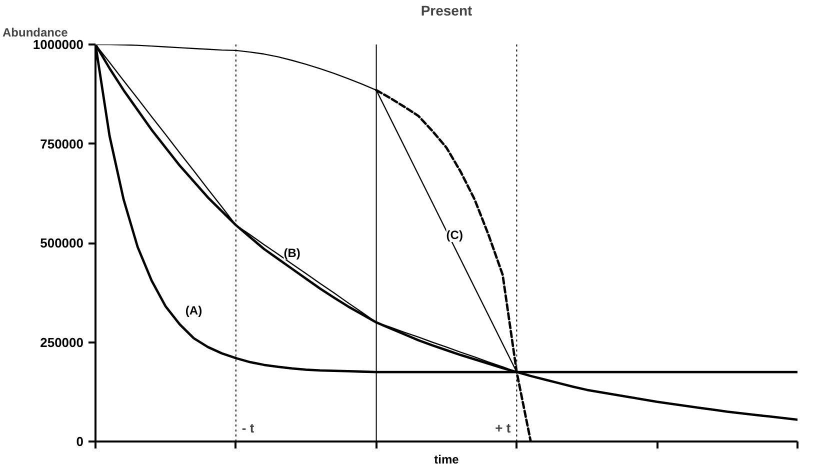 The width and height of the screenshot is (817, 471). I want to click on annotation: + t, so click(503, 428).